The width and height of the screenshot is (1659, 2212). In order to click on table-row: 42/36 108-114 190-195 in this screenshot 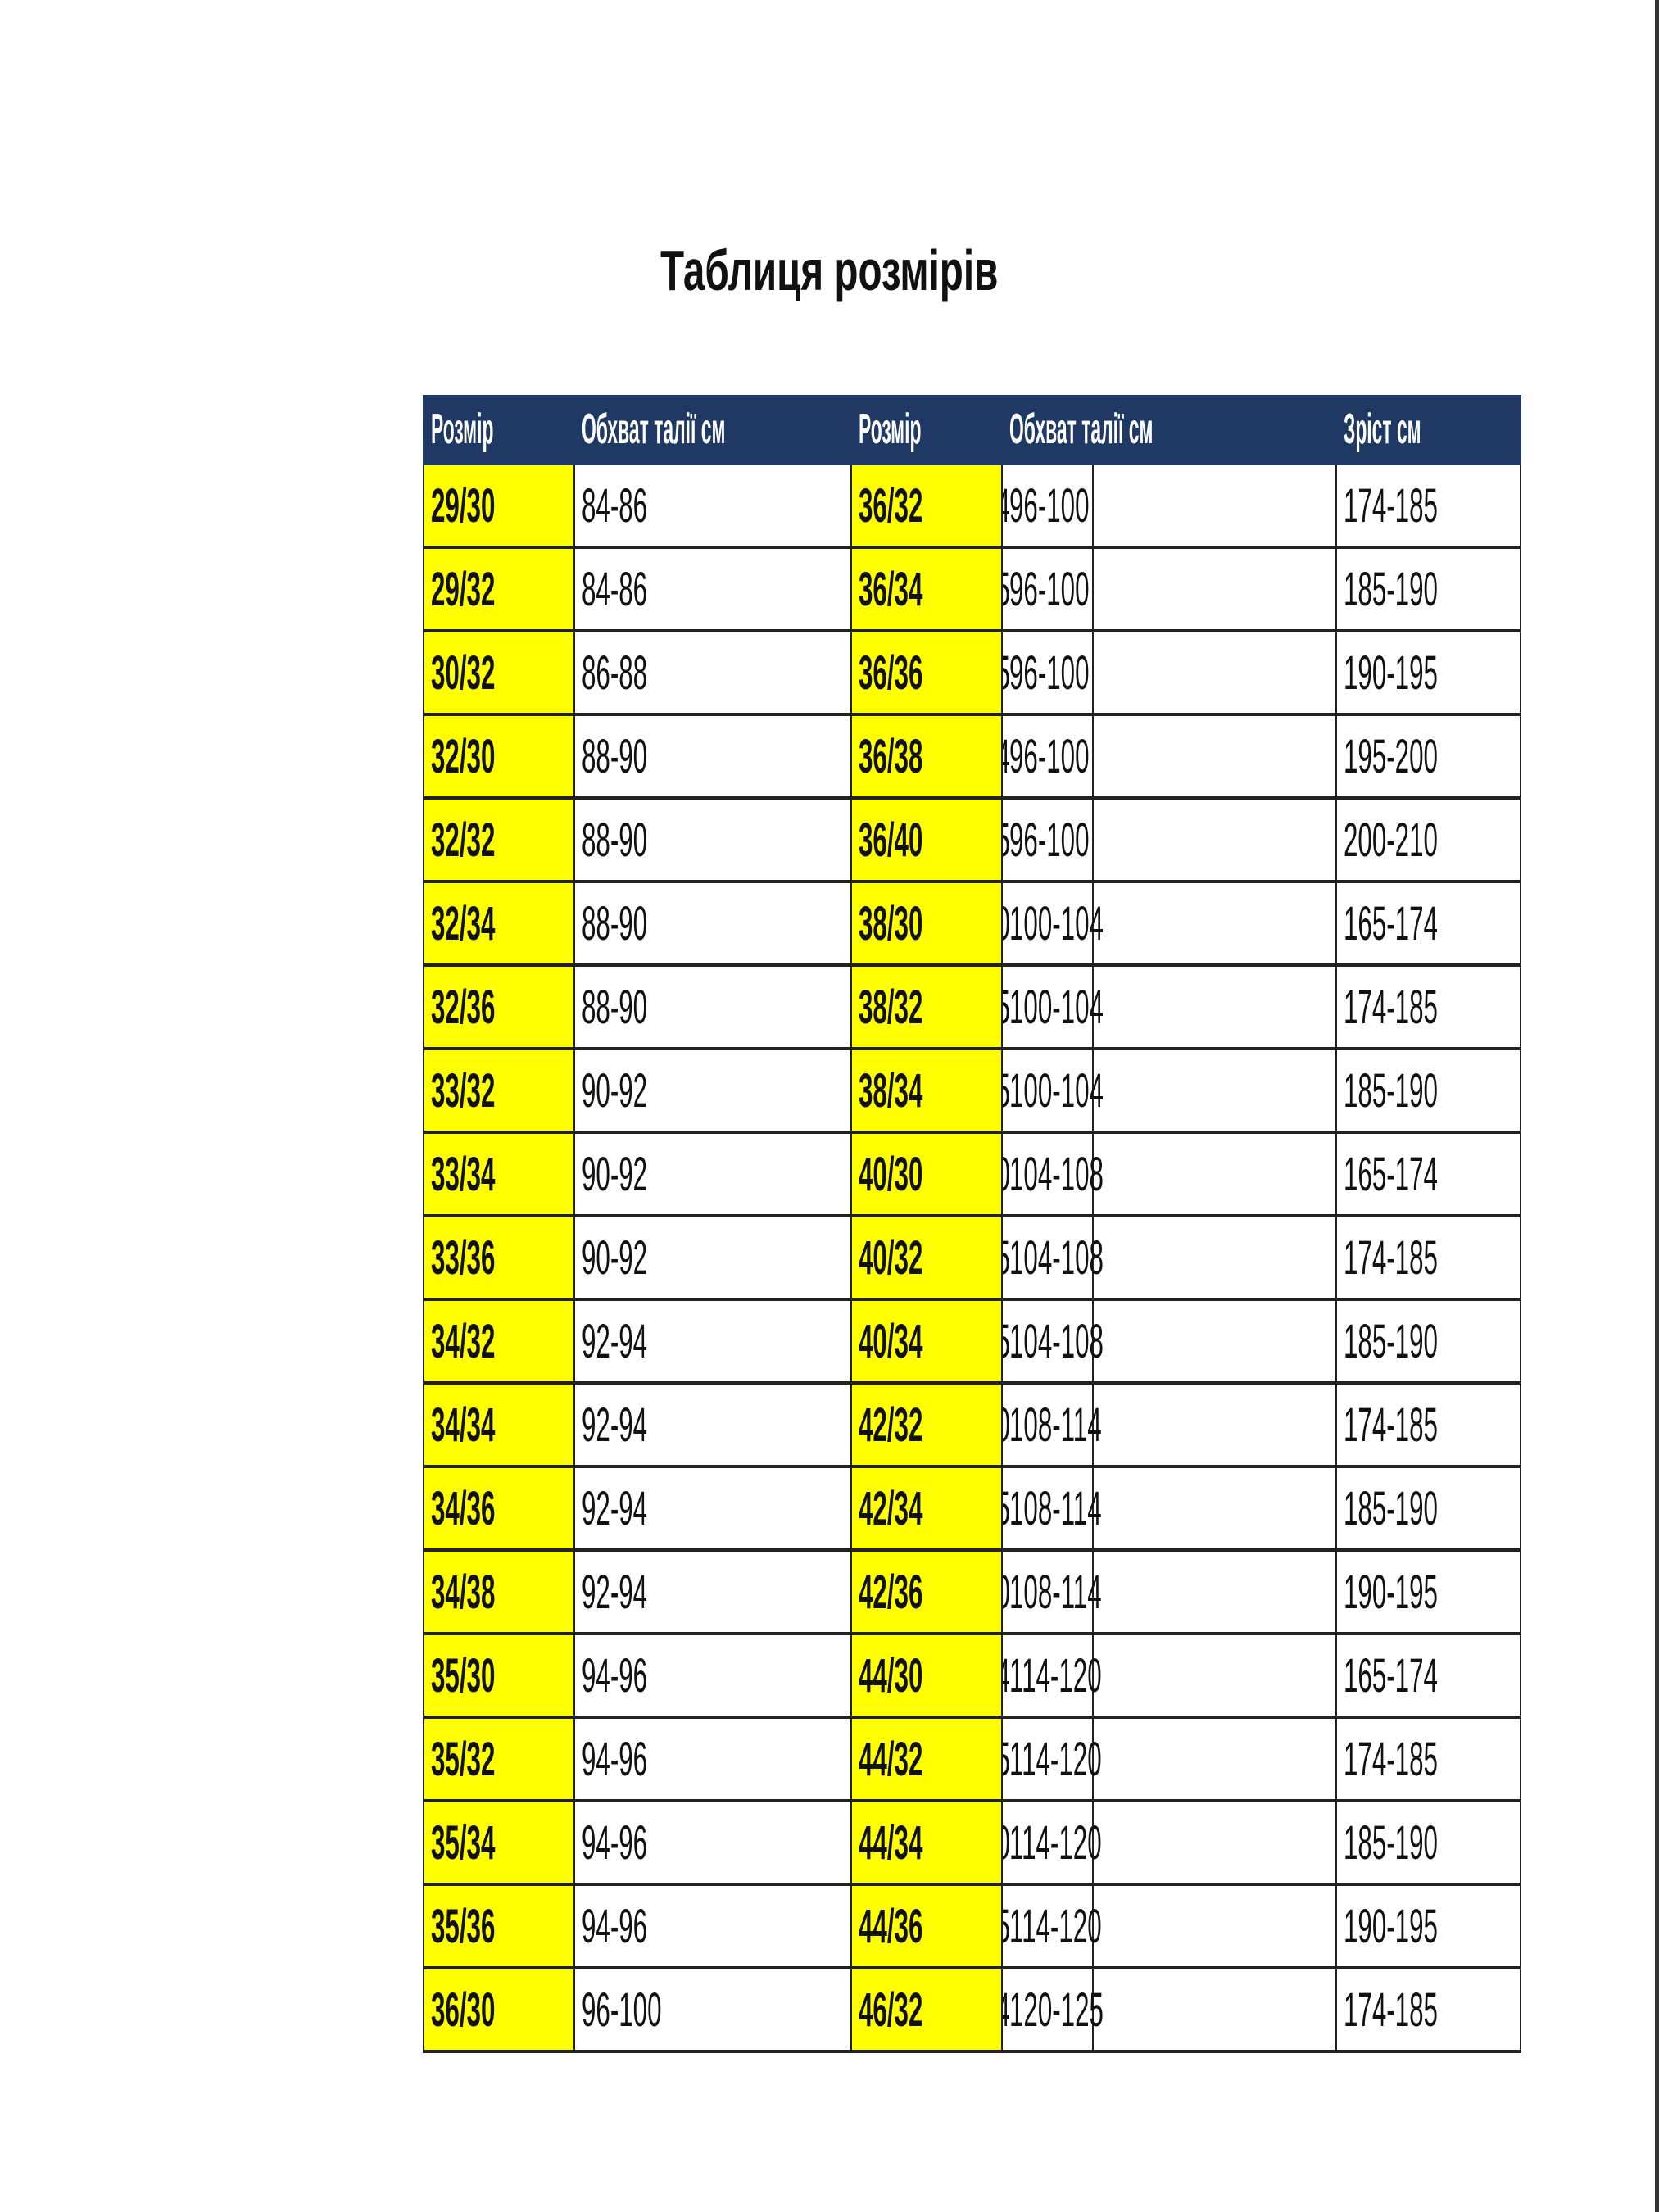, I will do `click(1186, 1592)`.